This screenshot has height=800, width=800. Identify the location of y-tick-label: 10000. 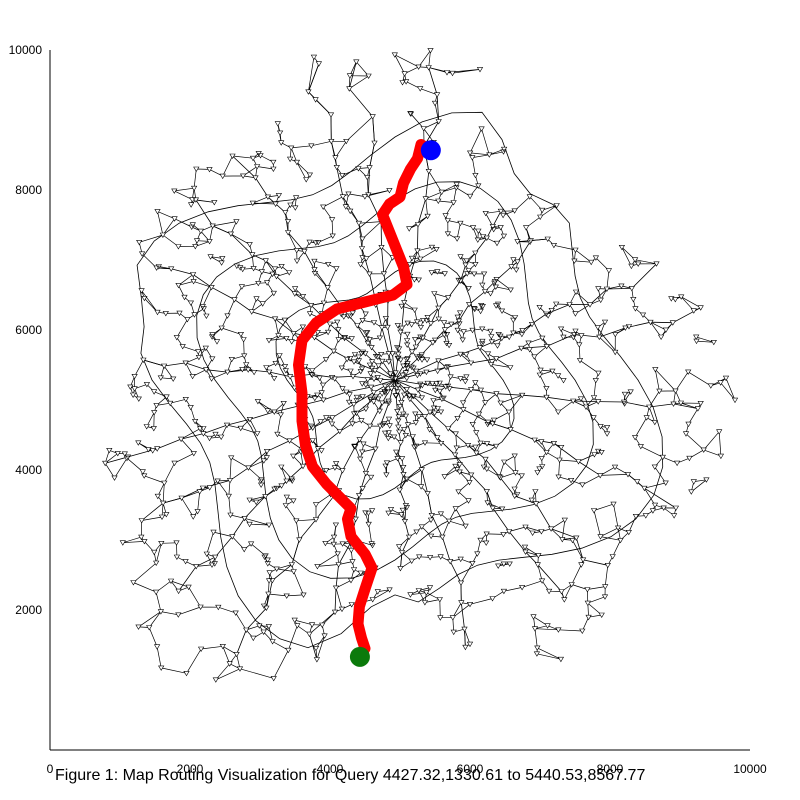
(26, 50).